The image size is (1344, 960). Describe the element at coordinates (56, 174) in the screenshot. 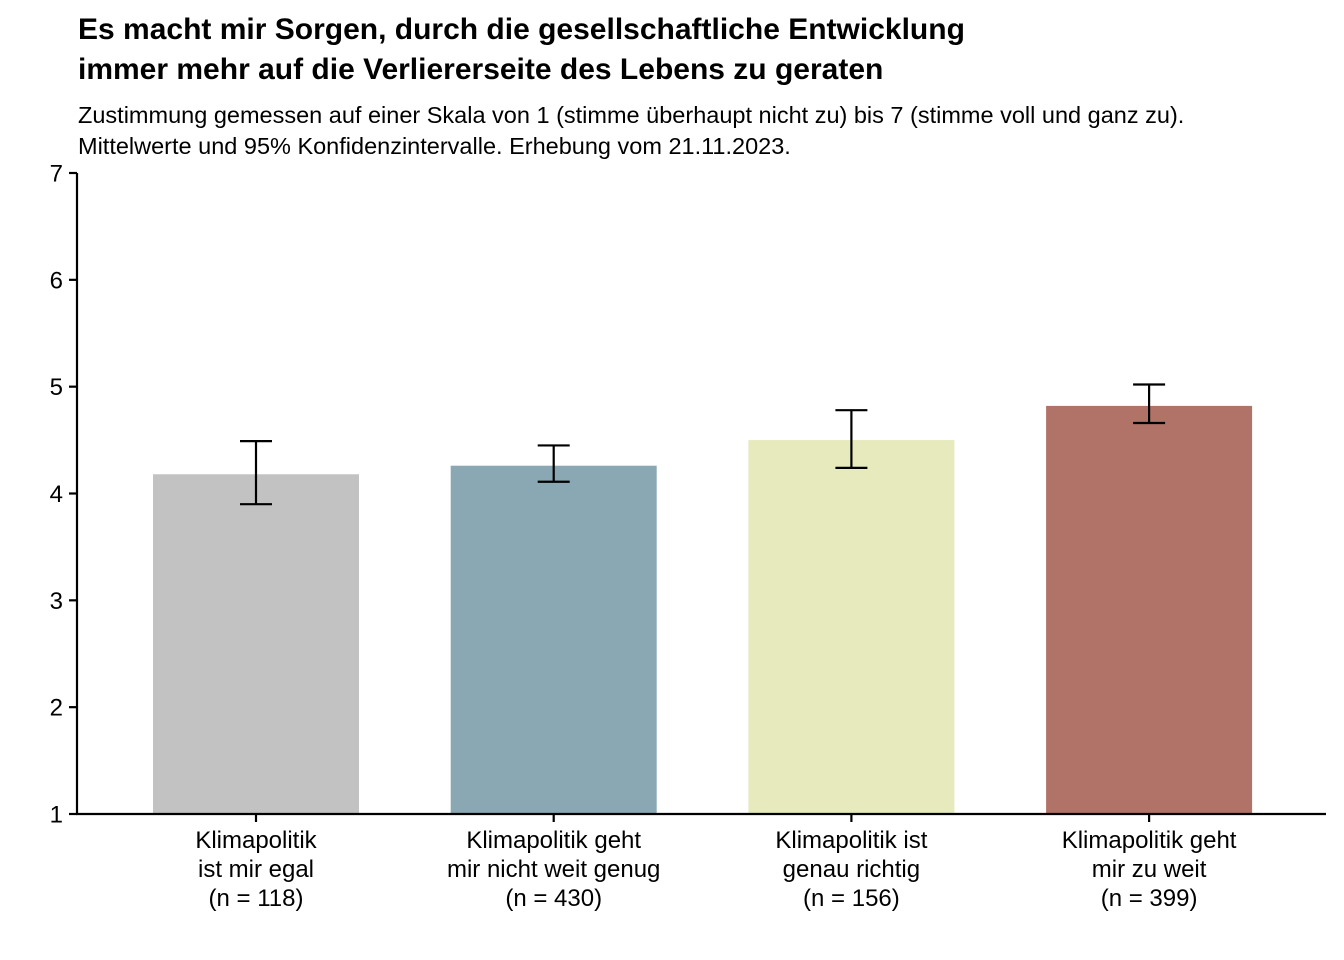

I see `y-tick-label-7: 7` at that location.